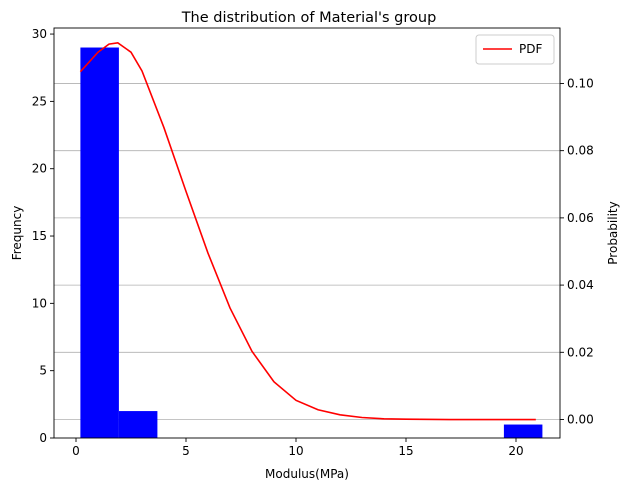 Image resolution: width=630 pixels, height=490 pixels. What do you see at coordinates (405, 451) in the screenshot?
I see `x-tick-label: 15` at bounding box center [405, 451].